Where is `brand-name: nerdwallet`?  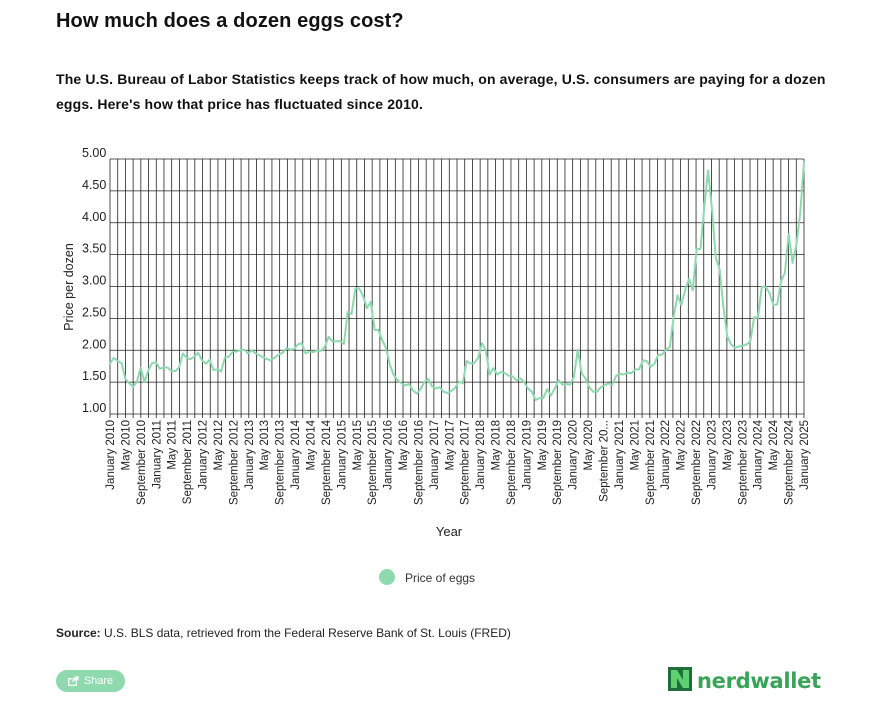
brand-name: nerdwallet is located at coordinates (759, 681).